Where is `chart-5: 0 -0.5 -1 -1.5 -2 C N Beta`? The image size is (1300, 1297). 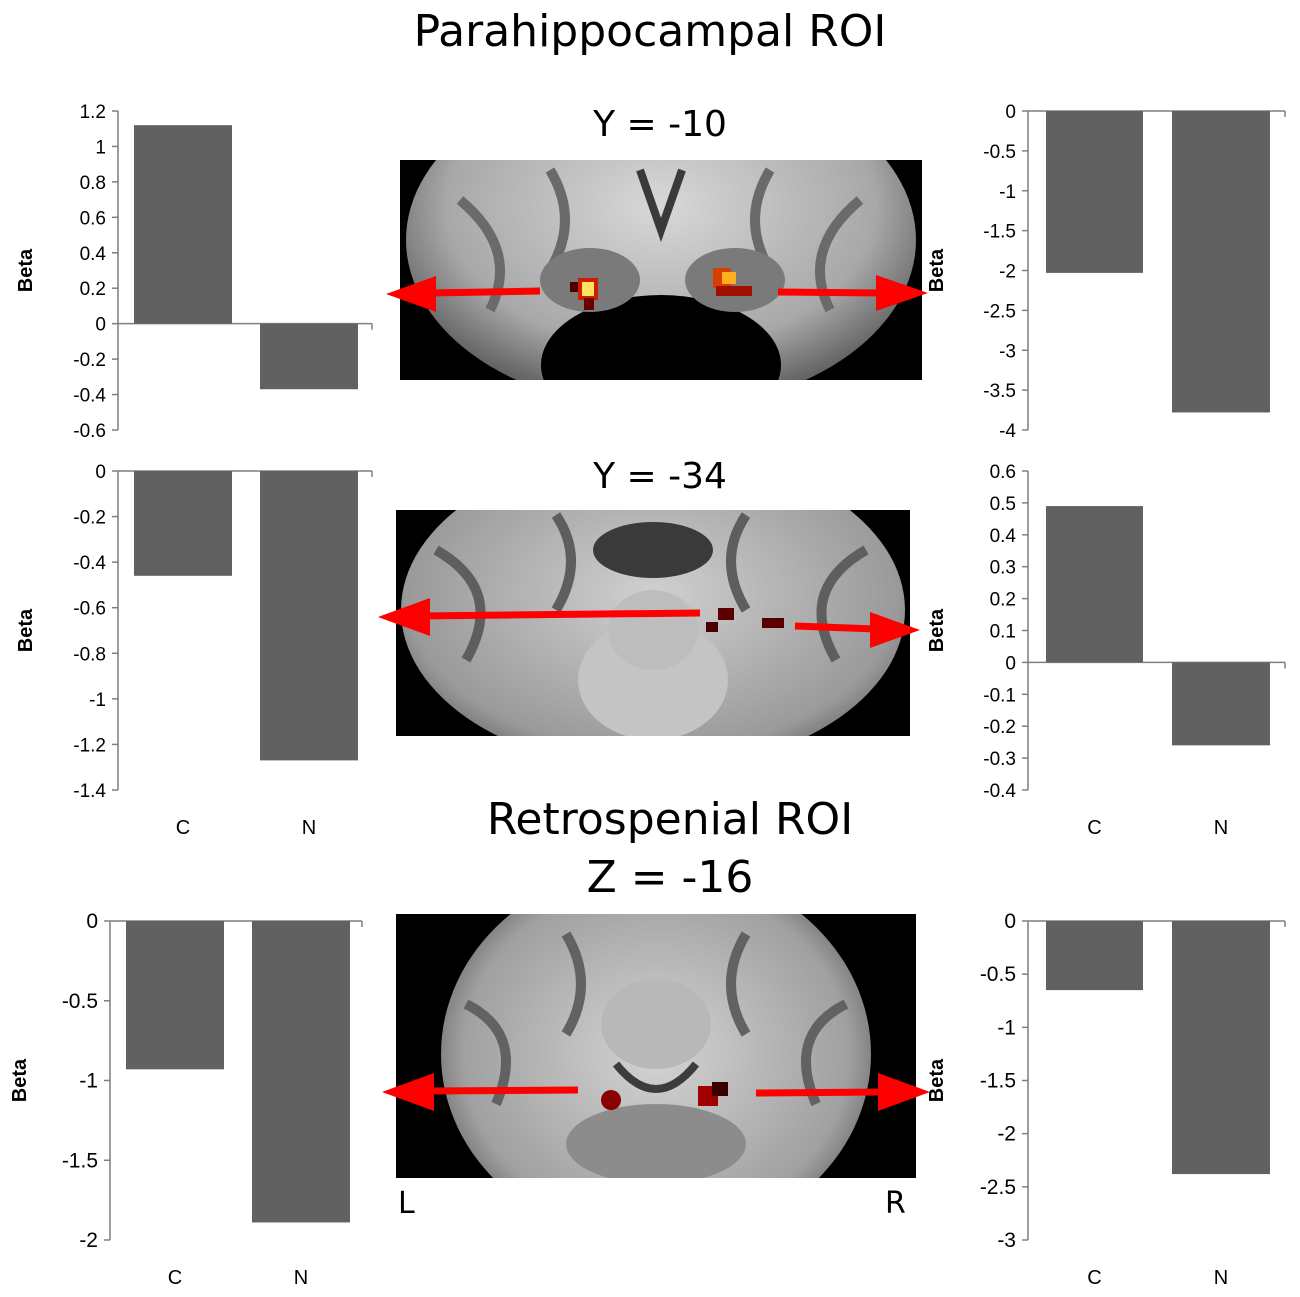
chart-5: 0 -0.5 -1 -1.5 -2 C N Beta is located at coordinates (186, 1099).